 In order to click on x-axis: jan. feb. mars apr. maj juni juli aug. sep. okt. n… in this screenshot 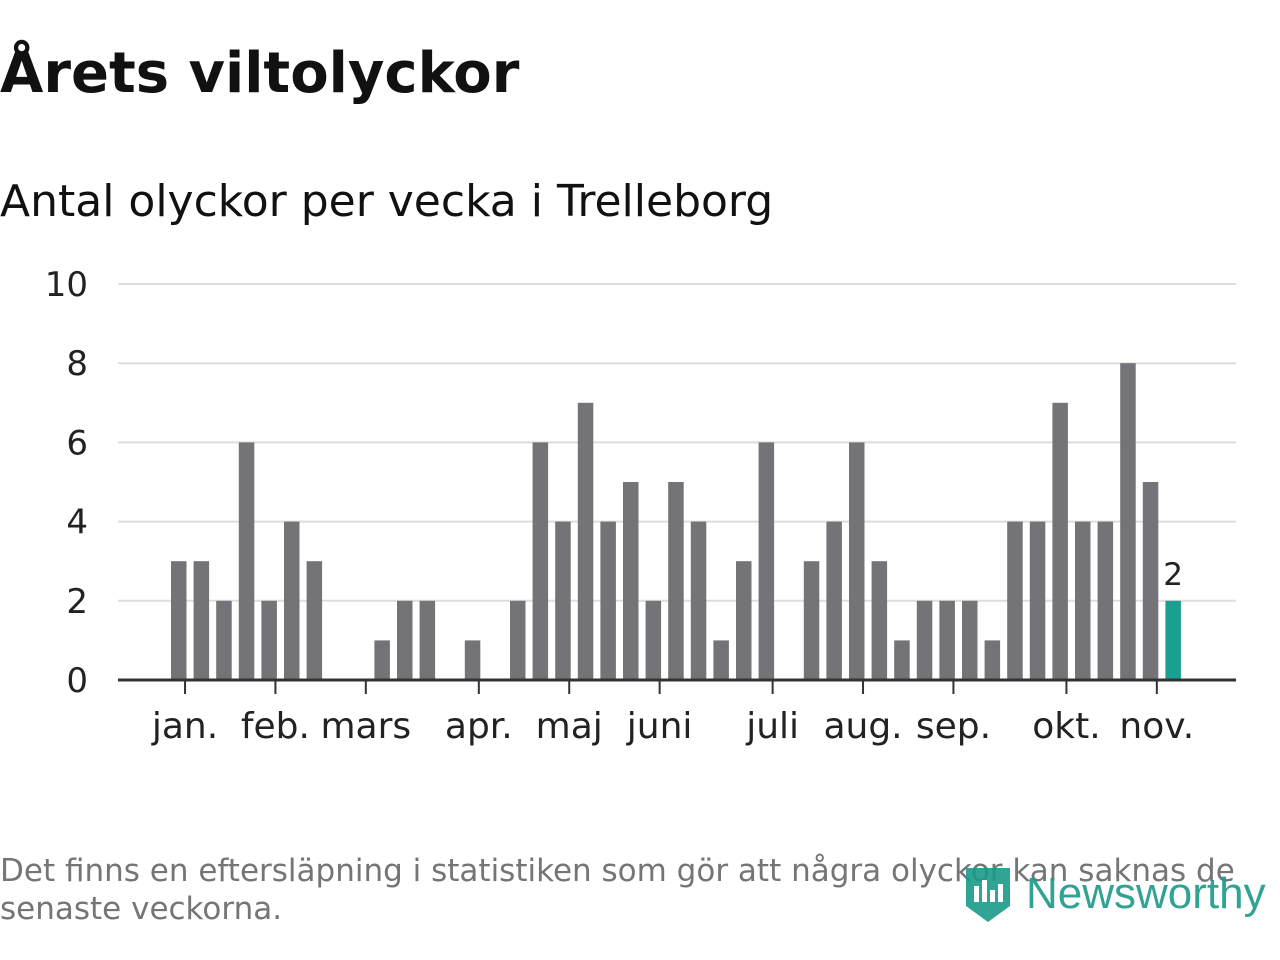, I will do `click(677, 712)`.